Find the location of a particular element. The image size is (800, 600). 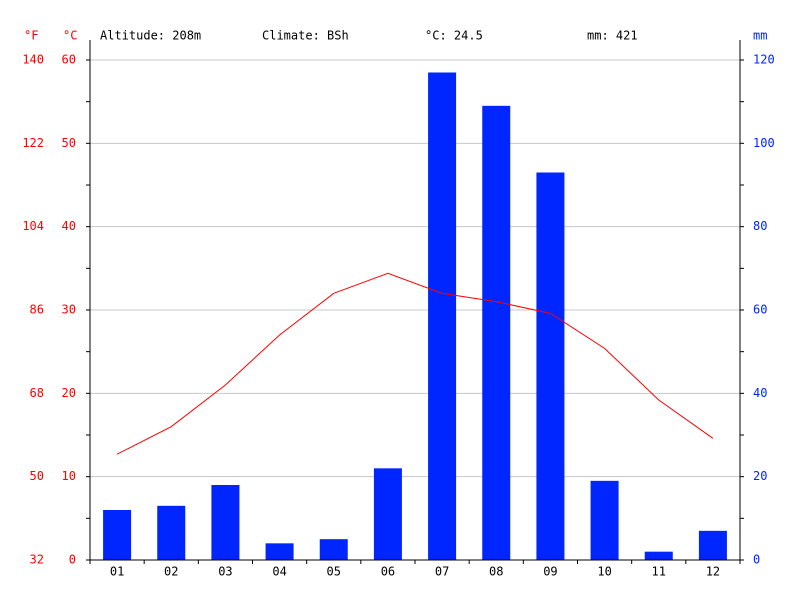

x-tick-label: 08 is located at coordinates (496, 572).